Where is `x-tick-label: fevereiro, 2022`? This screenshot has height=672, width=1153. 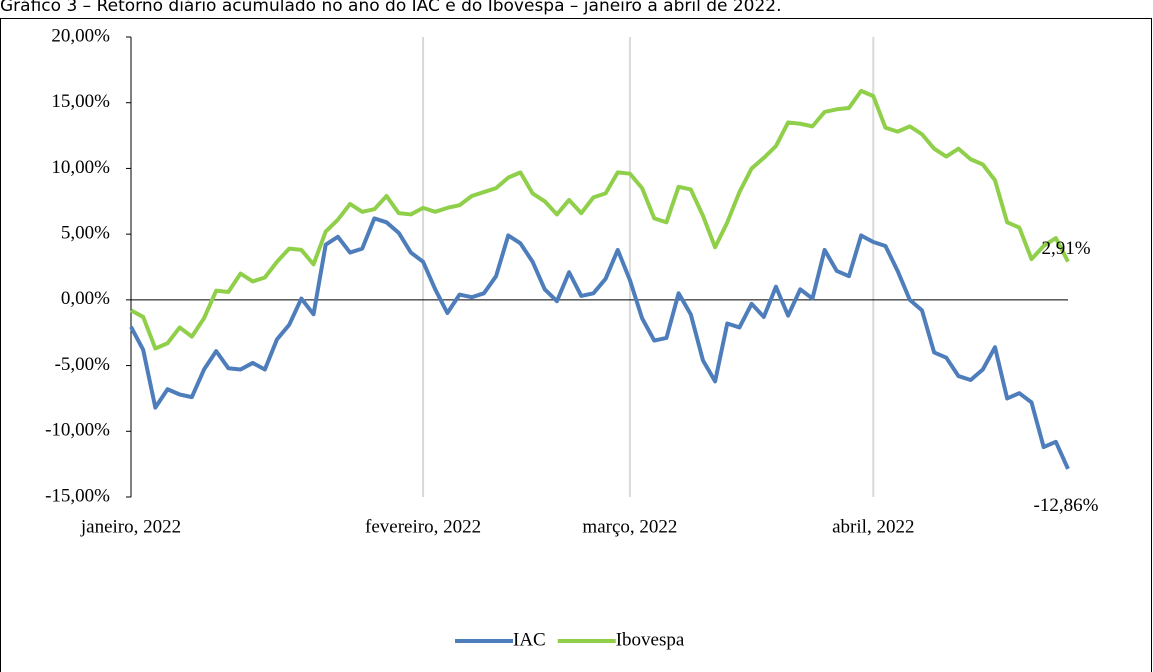
x-tick-label: fevereiro, 2022 is located at coordinates (423, 526).